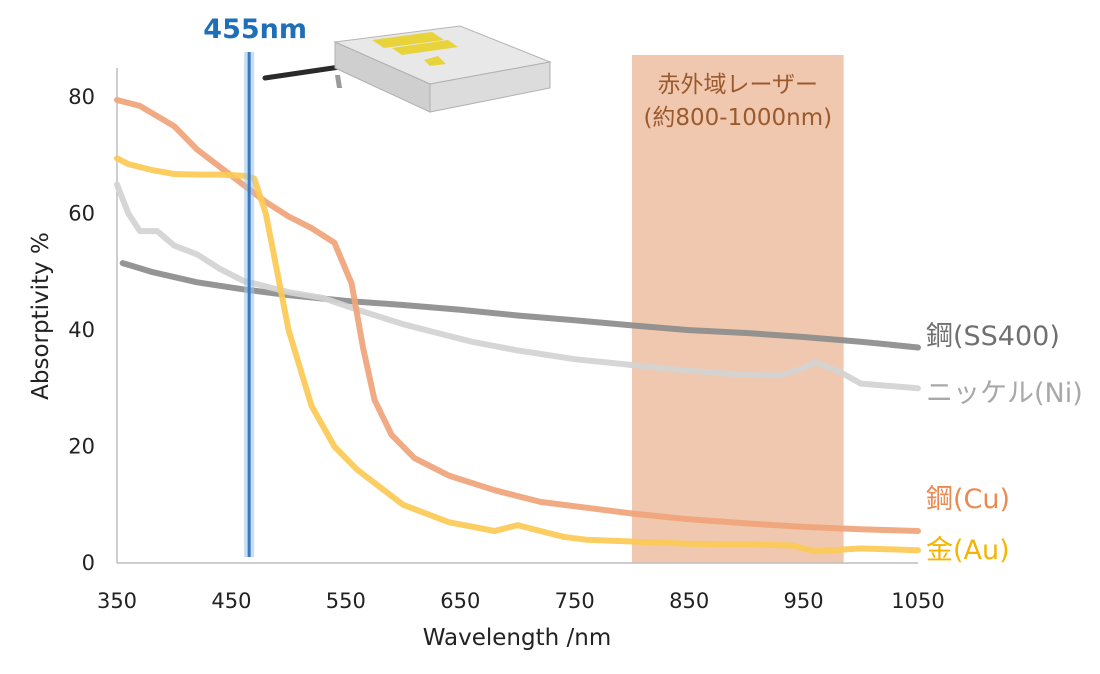  What do you see at coordinates (81, 214) in the screenshot?
I see `y-tick-label: 60` at bounding box center [81, 214].